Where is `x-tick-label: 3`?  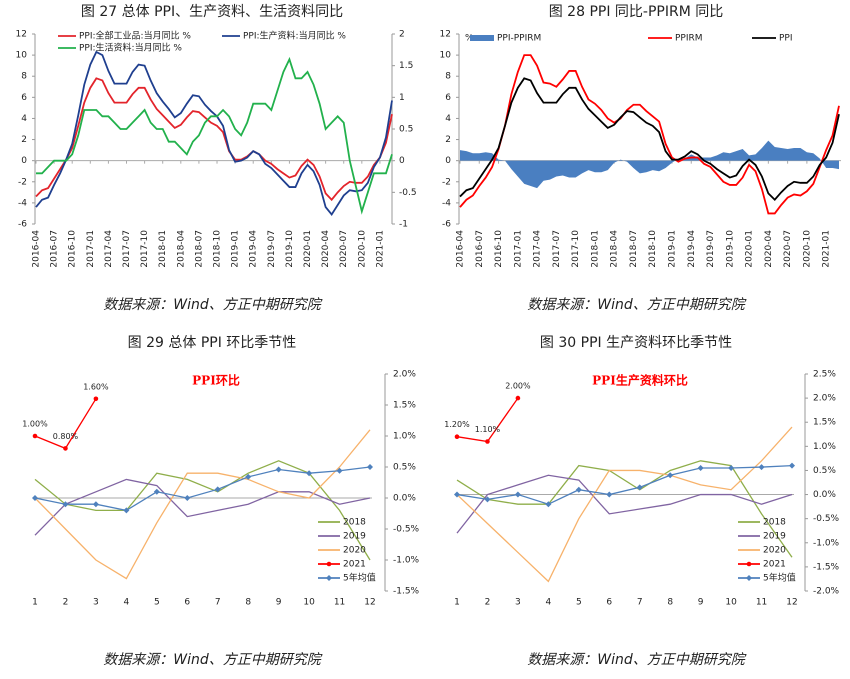
x-tick-label: 3 is located at coordinates (518, 603).